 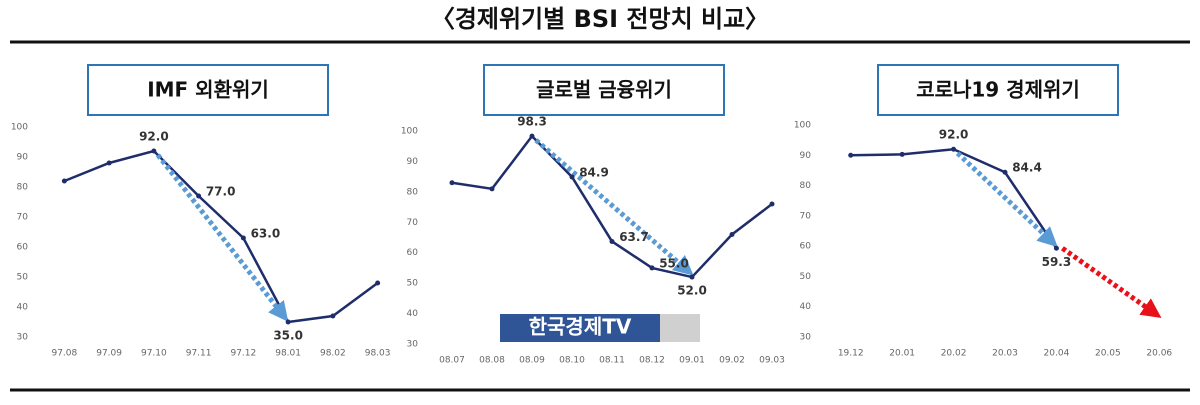 What do you see at coordinates (954, 354) in the screenshot?
I see `x-tick-label: 20.02` at bounding box center [954, 354].